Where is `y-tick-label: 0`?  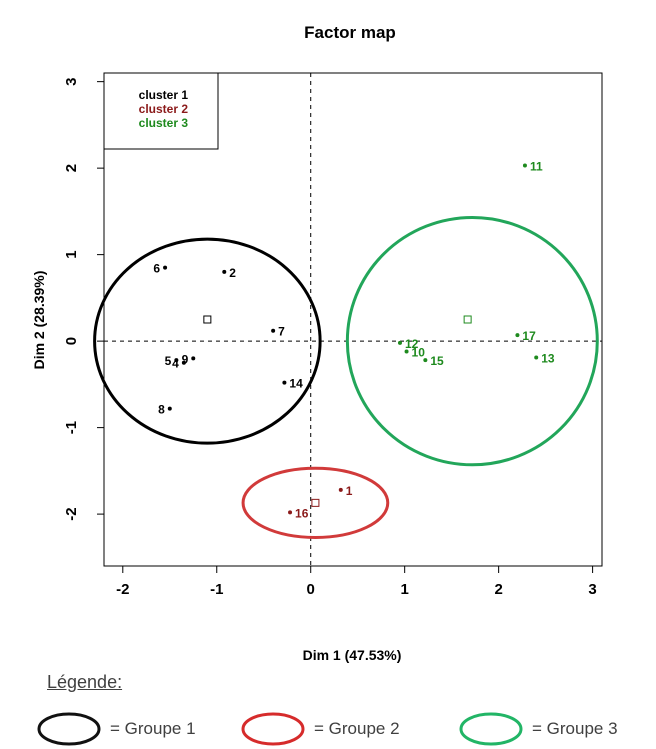 y-tick-label: 0 is located at coordinates (71, 341).